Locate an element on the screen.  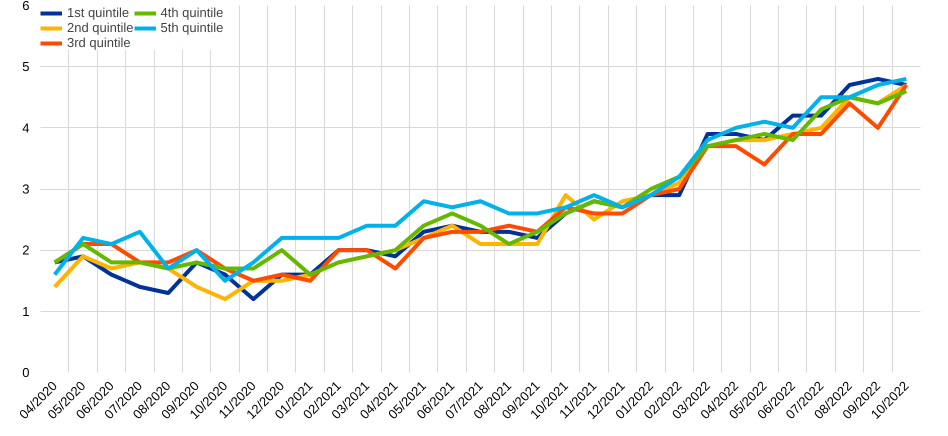
legend-label: 3rd quintile is located at coordinates (99, 42).